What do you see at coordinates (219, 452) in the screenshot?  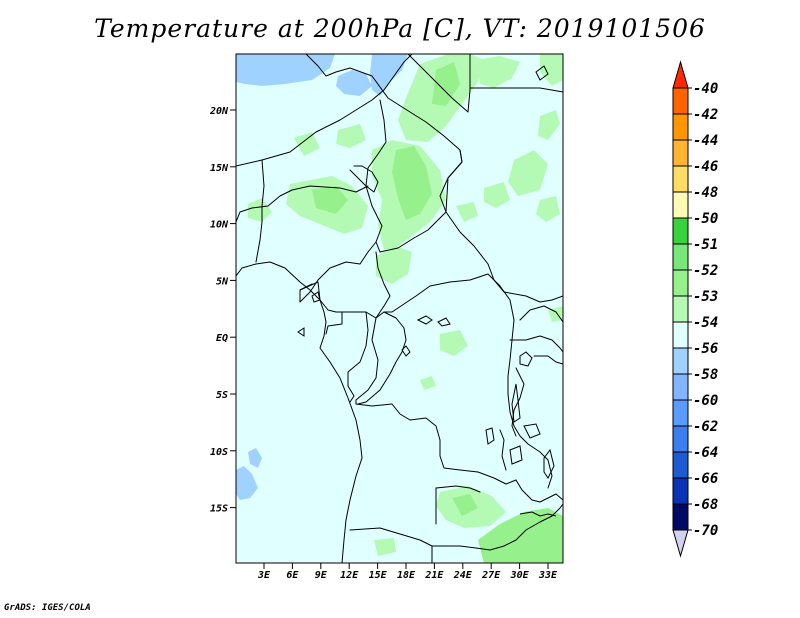 I see `lat-tick-label: 10S` at bounding box center [219, 452].